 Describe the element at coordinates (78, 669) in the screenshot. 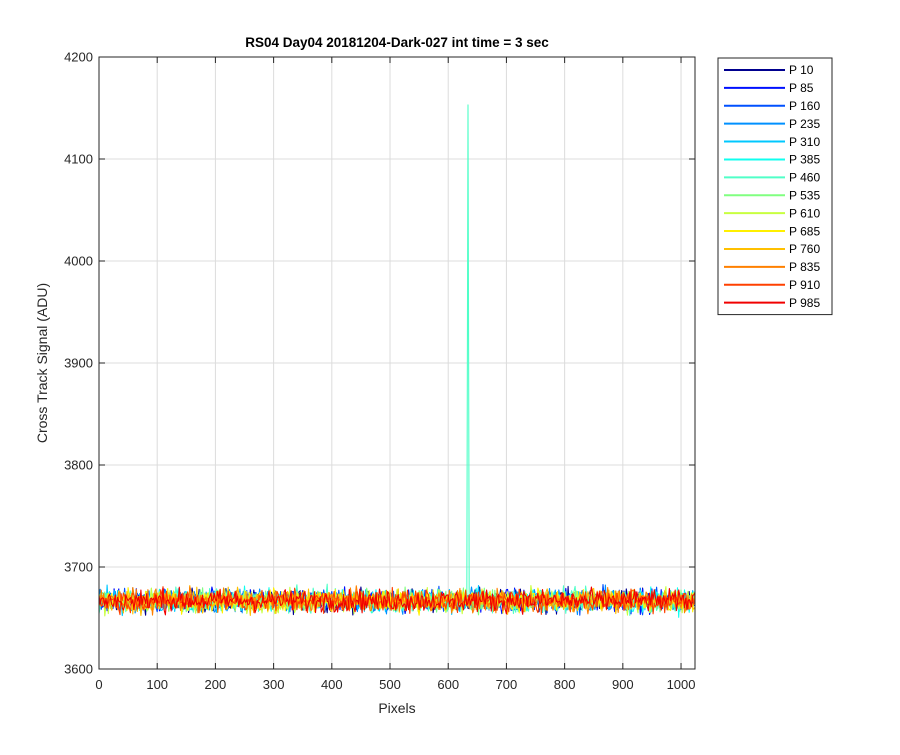

I see `y-tick-label: 3600` at that location.